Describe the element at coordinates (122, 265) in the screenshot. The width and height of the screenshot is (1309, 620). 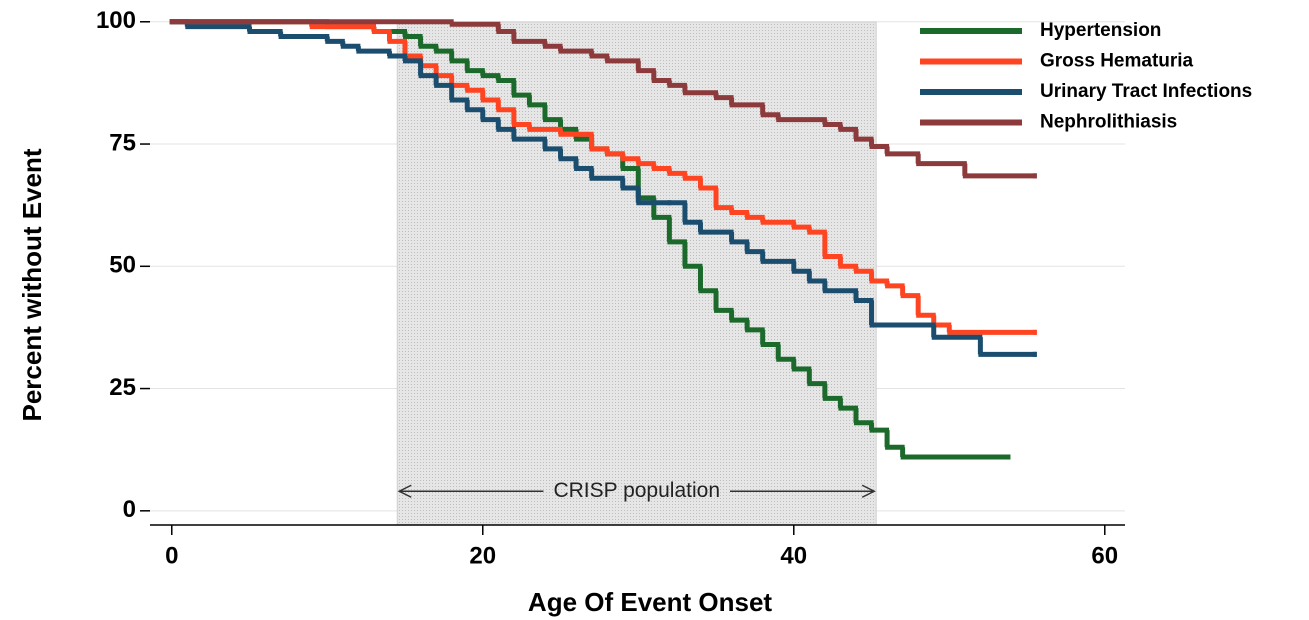
I see `y-tick-label: 50` at that location.